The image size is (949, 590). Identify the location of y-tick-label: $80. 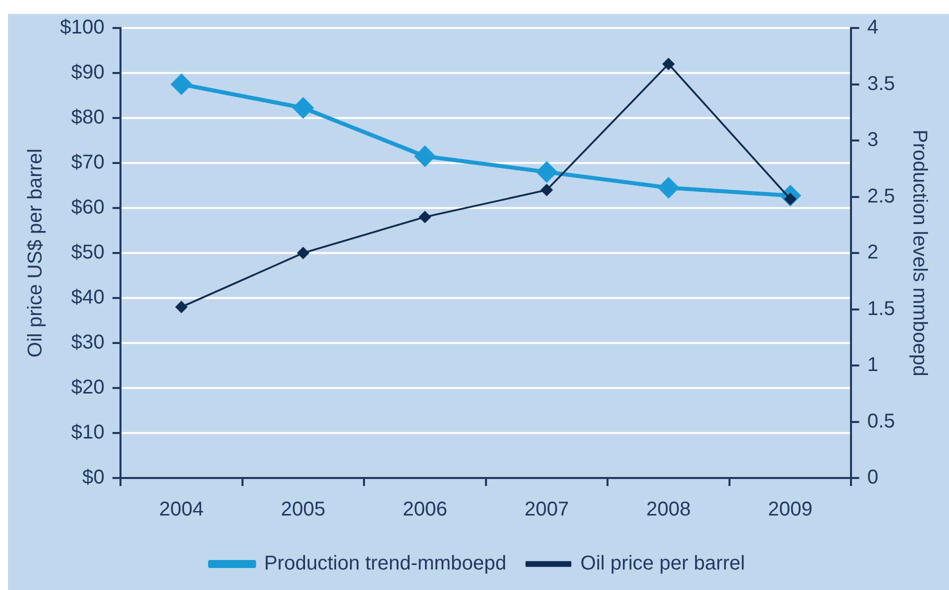
(87, 117).